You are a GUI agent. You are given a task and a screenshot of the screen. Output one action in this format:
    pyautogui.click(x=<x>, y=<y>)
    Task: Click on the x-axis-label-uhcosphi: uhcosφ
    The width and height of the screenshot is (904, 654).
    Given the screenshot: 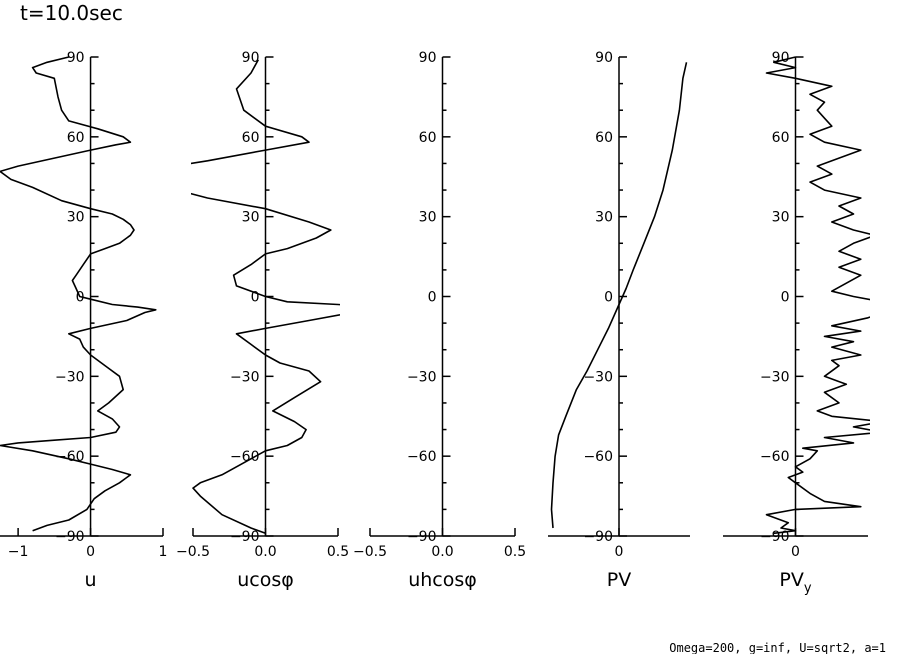 What is the action you would take?
    pyautogui.click(x=442, y=580)
    